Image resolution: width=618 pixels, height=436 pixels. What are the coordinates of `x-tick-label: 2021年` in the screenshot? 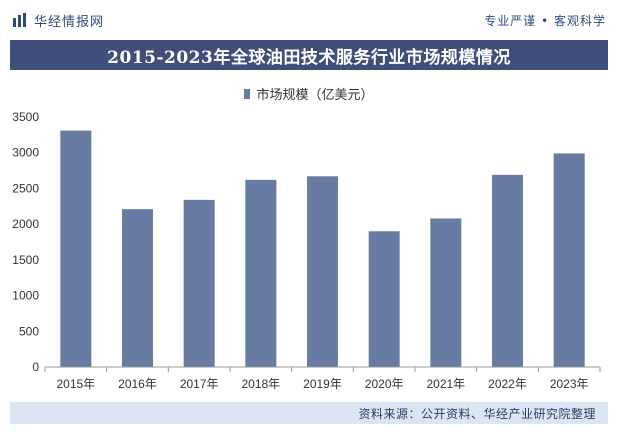 It's located at (445, 384).